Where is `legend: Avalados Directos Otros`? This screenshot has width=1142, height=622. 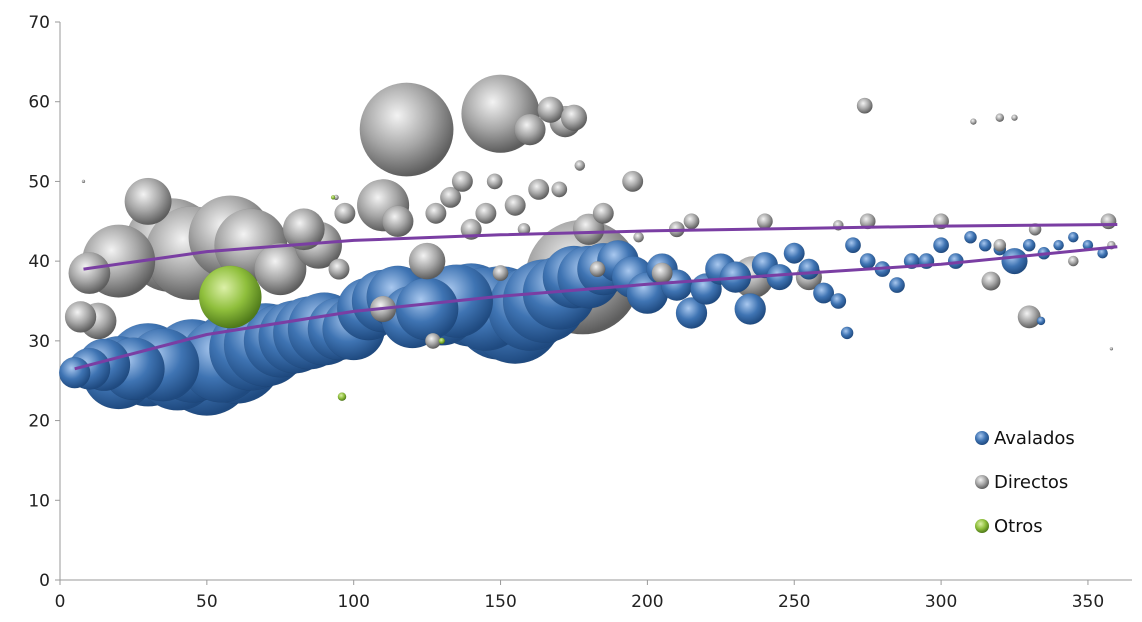
legend: Avalados Directos Otros is located at coordinates (1025, 482).